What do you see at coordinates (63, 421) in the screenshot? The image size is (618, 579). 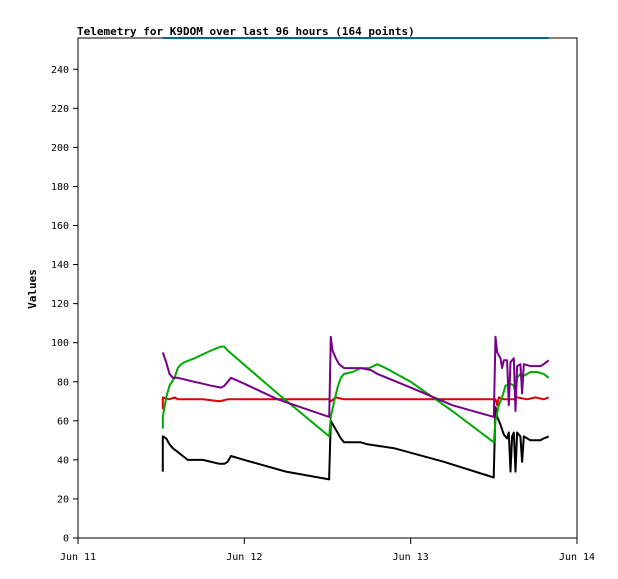 I see `y-tick-label: 60` at bounding box center [63, 421].